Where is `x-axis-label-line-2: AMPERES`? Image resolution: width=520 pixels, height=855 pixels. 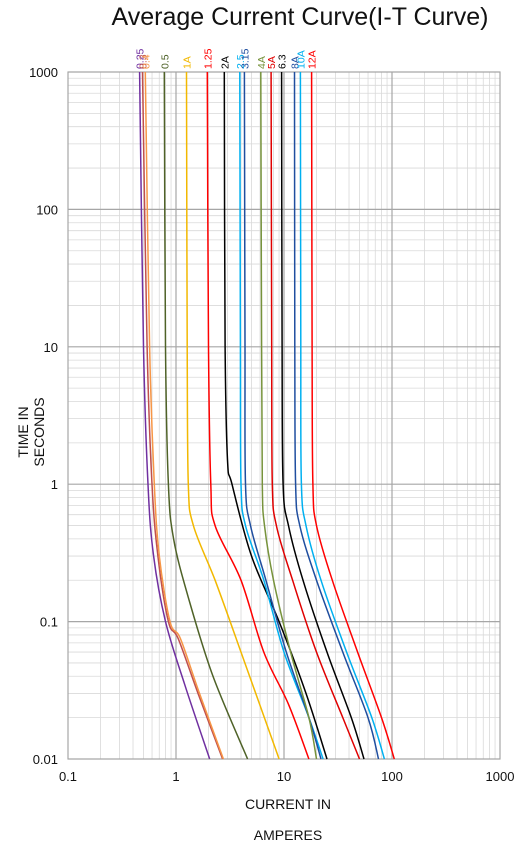
x-axis-label-line-2: AMPERES is located at coordinates (288, 835).